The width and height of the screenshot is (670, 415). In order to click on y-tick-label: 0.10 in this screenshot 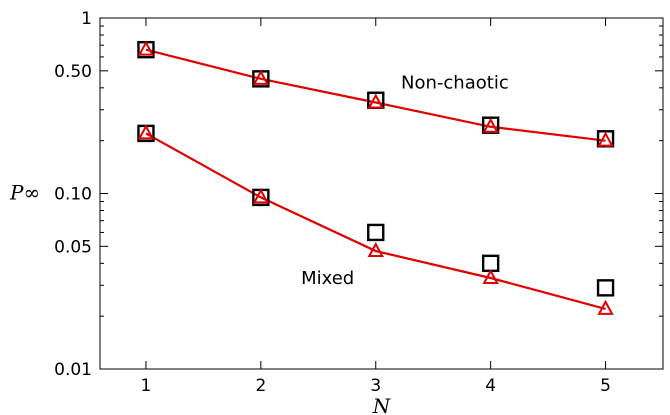, I will do `click(73, 195)`.